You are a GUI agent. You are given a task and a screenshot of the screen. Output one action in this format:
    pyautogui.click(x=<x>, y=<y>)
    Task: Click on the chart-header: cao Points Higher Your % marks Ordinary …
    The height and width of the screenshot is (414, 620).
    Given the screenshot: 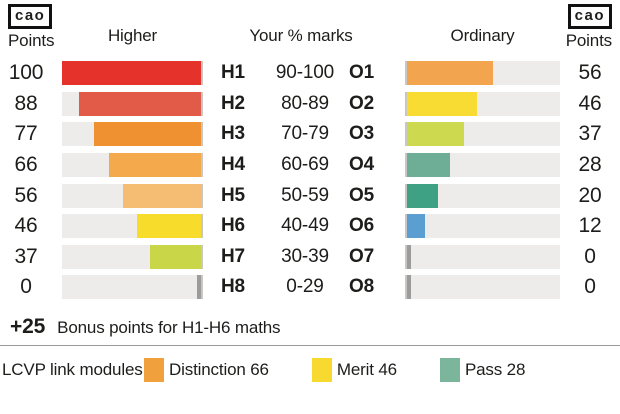 What is the action you would take?
    pyautogui.click(x=310, y=29)
    